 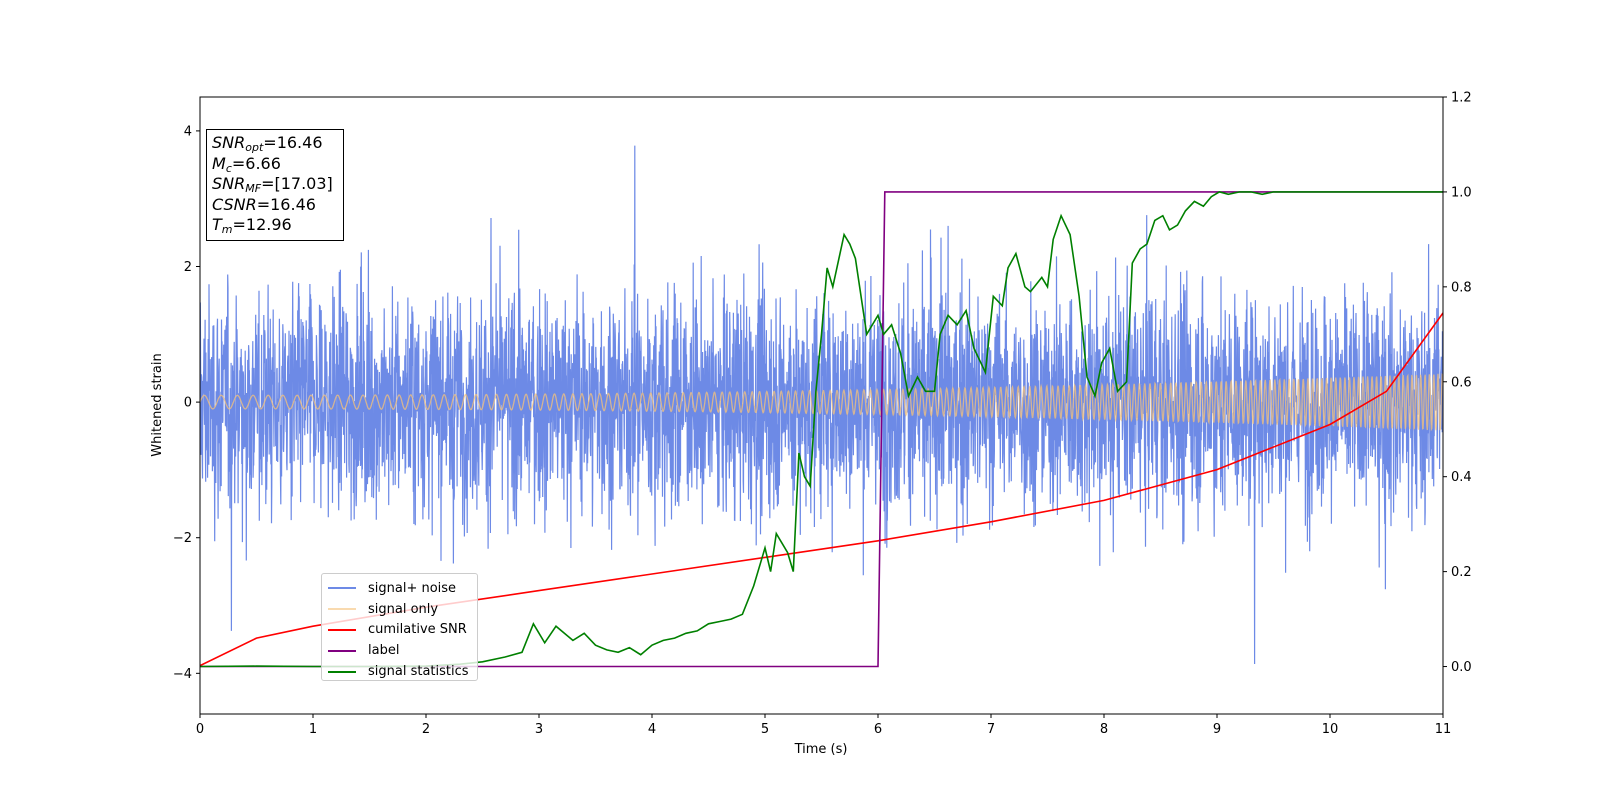 I want to click on signal-only-series, so click(x=821, y=402).